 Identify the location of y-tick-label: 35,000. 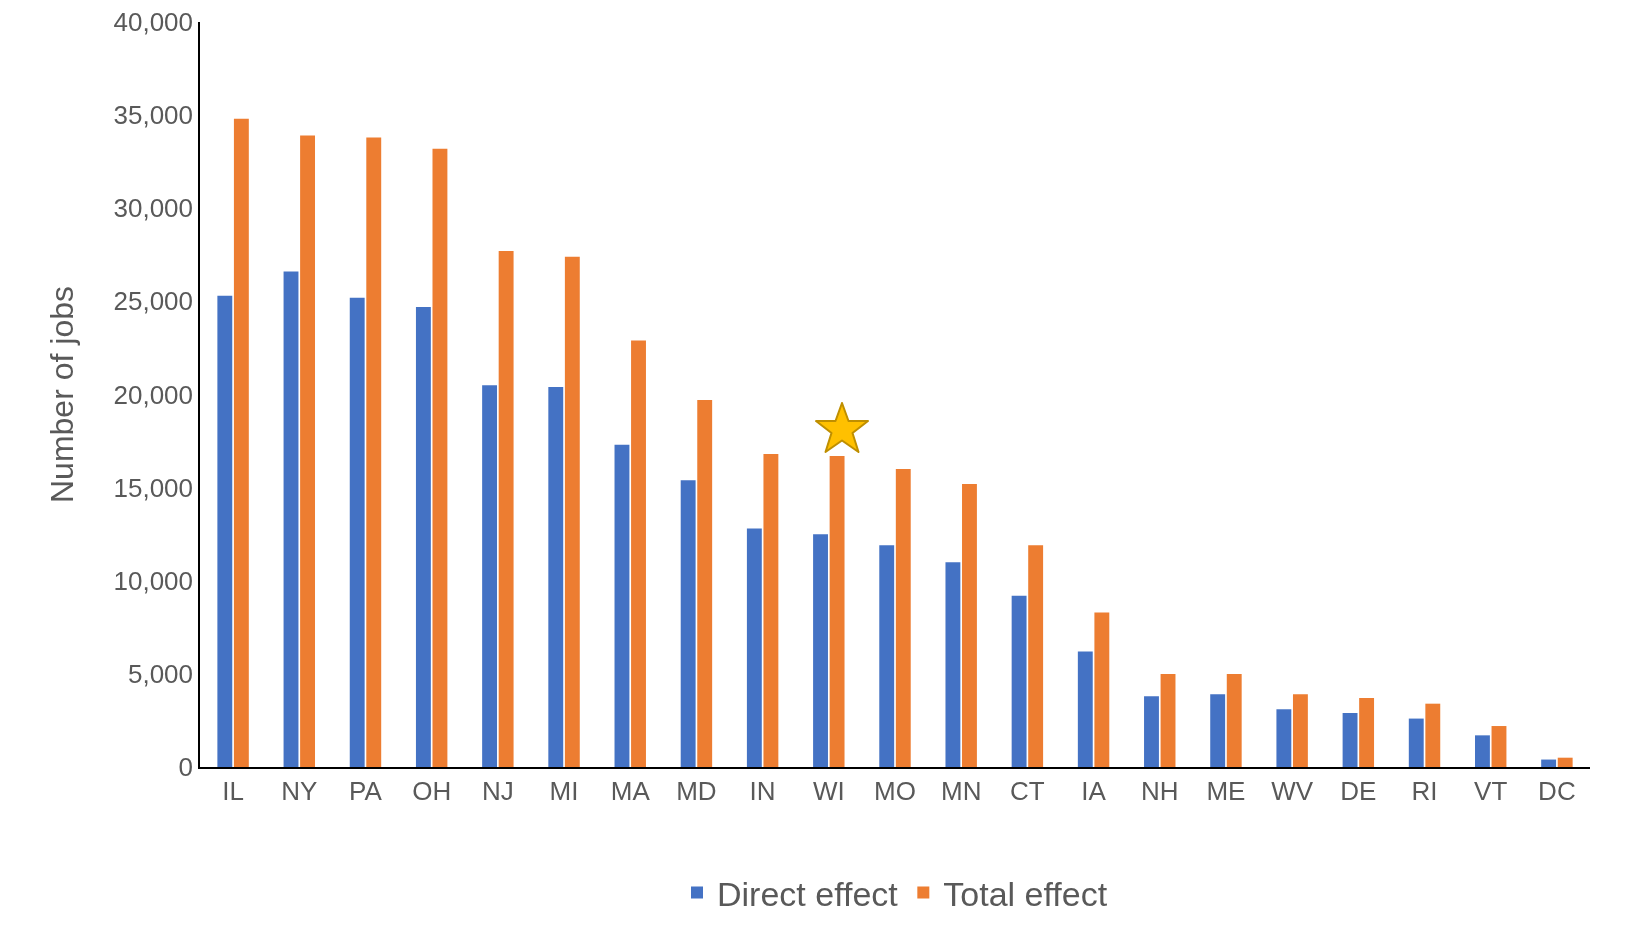
(153, 115).